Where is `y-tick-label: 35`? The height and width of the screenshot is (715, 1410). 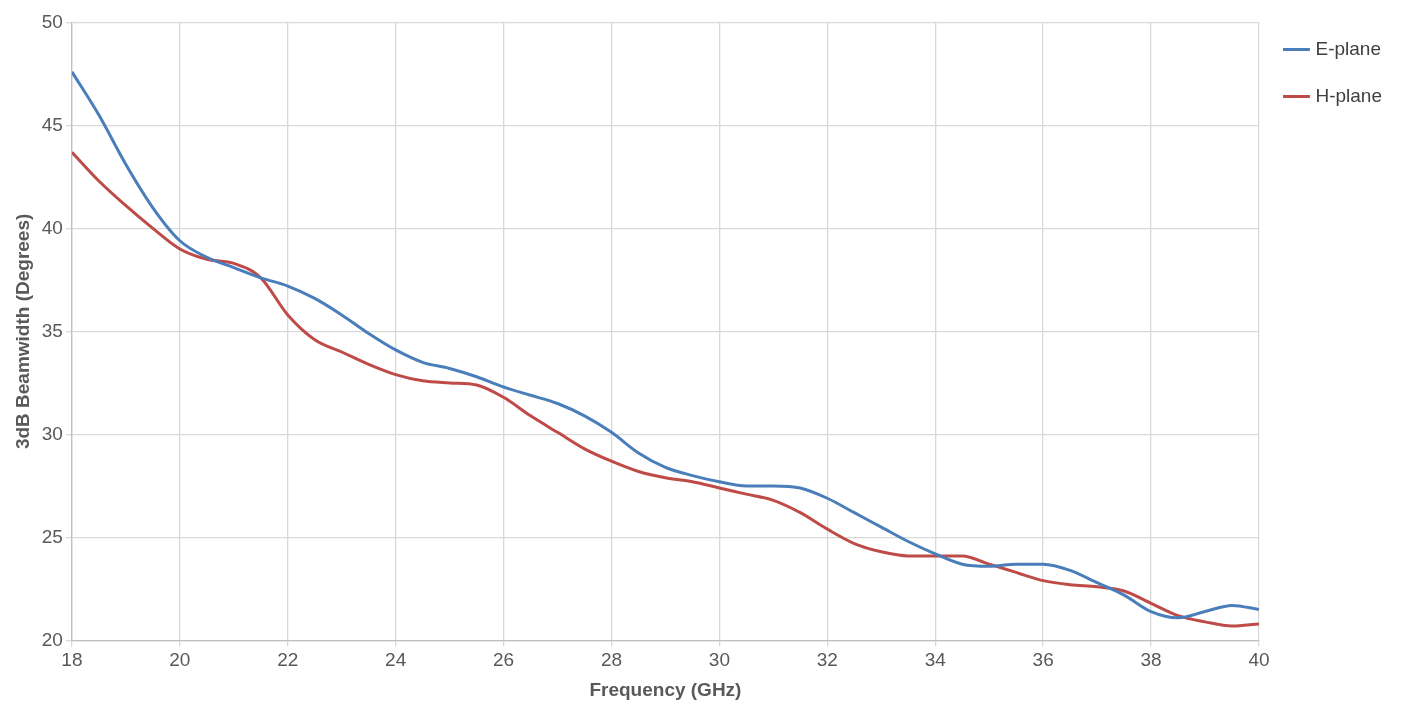 y-tick-label: 35 is located at coordinates (52, 330).